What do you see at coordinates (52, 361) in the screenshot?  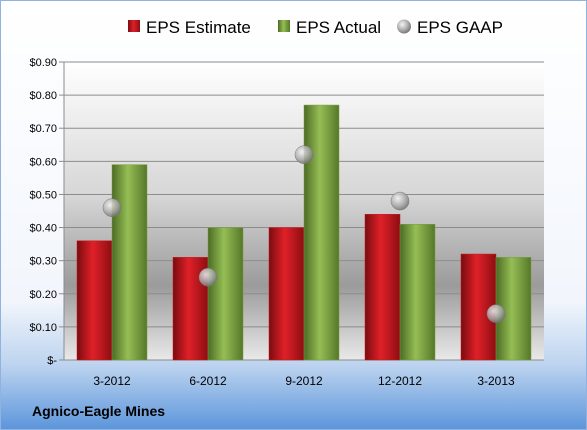 I see `y-tick-label: $-` at bounding box center [52, 361].